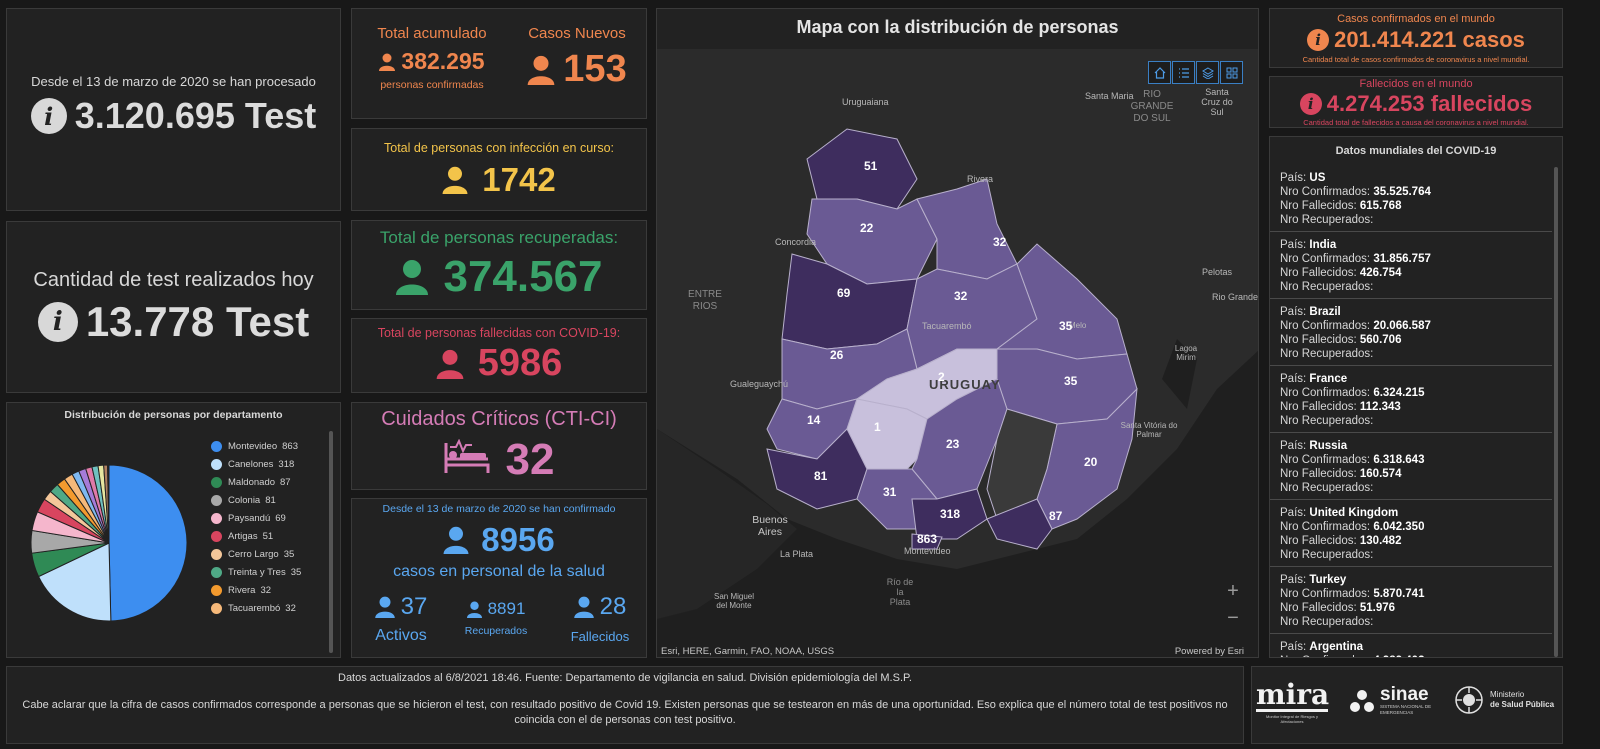  I want to click on world-item-value: 20.066.587, so click(1402, 326).